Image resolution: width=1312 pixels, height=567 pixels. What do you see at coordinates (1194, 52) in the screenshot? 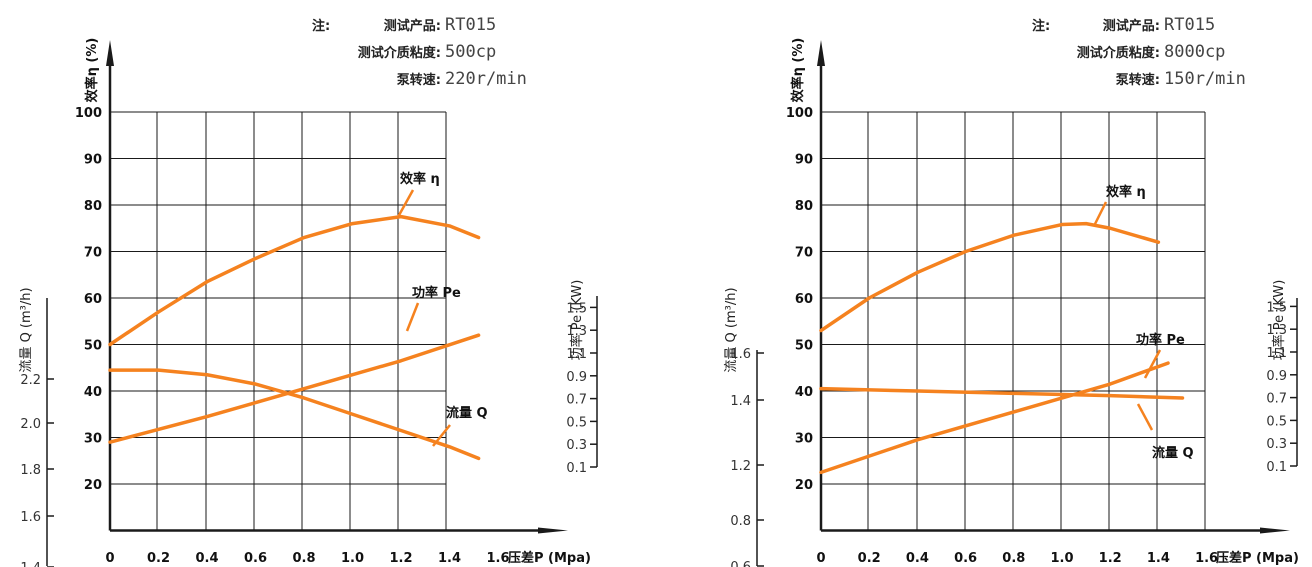
I see `note-value: 8000cp` at bounding box center [1194, 52].